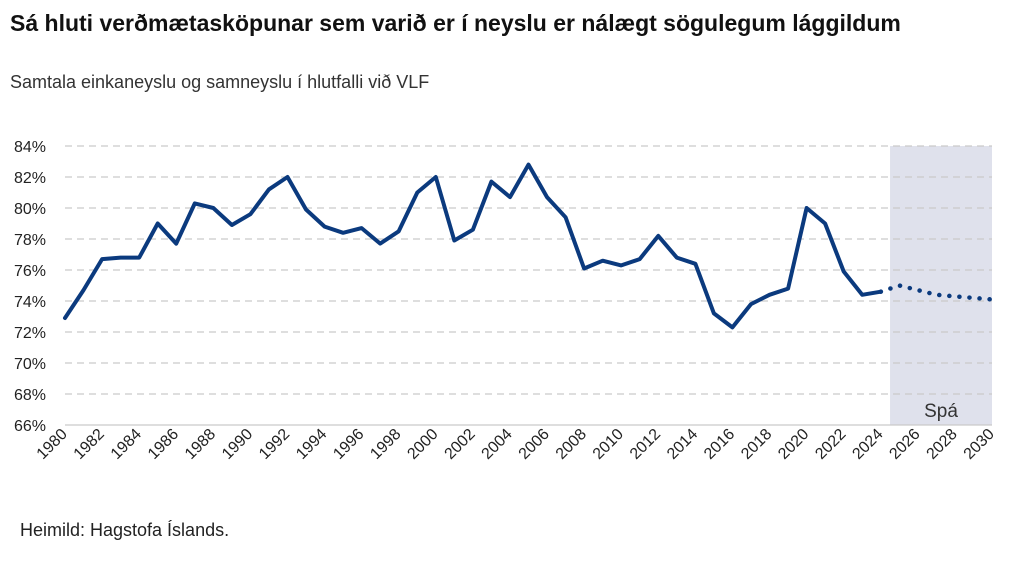  I want to click on y-tick-label: 74%, so click(30, 302).